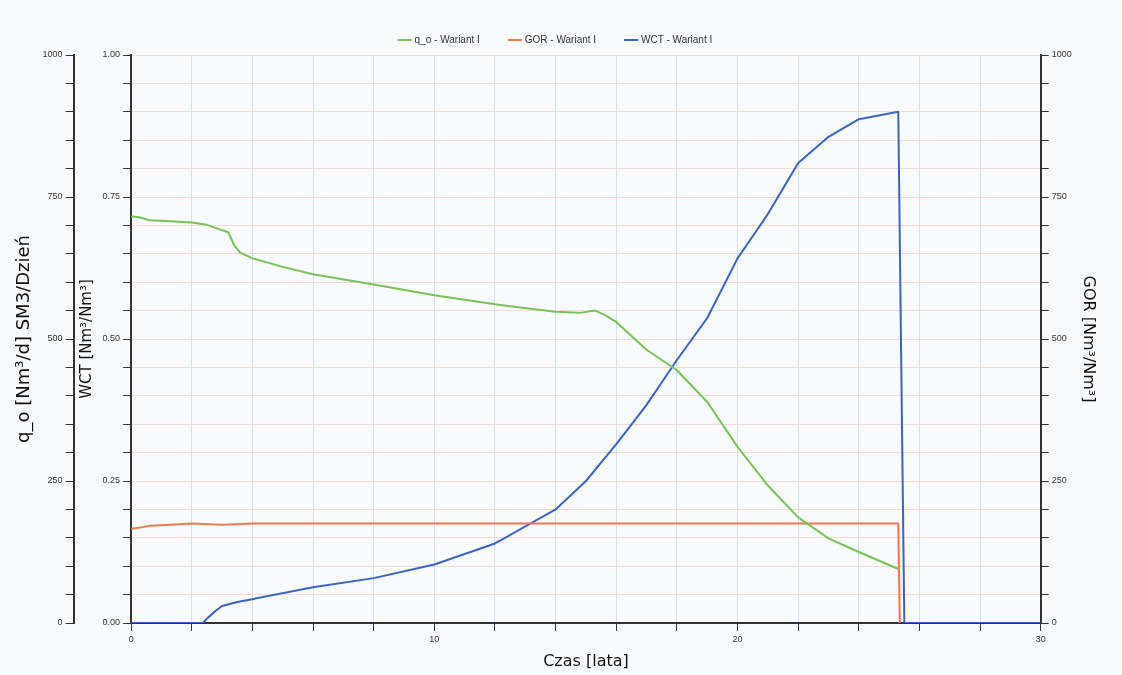 This screenshot has height=675, width=1122. What do you see at coordinates (85, 339) in the screenshot?
I see `y2-axis-title: WCT [Nm³/Nm³]` at bounding box center [85, 339].